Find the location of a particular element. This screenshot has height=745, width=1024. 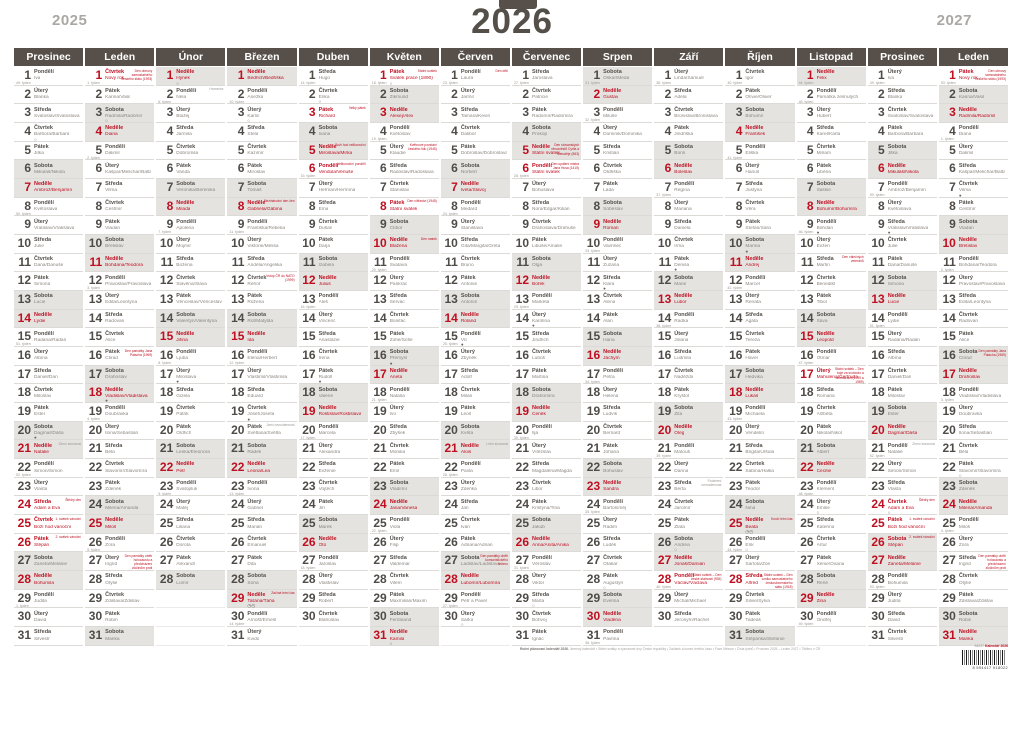

day-cell: 9 Úterý Vratislav/Vratislava is located at coordinates (49, 226).